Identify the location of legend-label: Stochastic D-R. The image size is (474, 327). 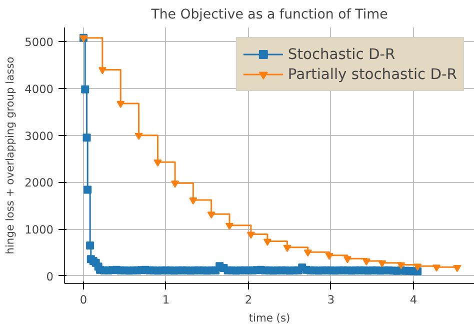
(342, 54).